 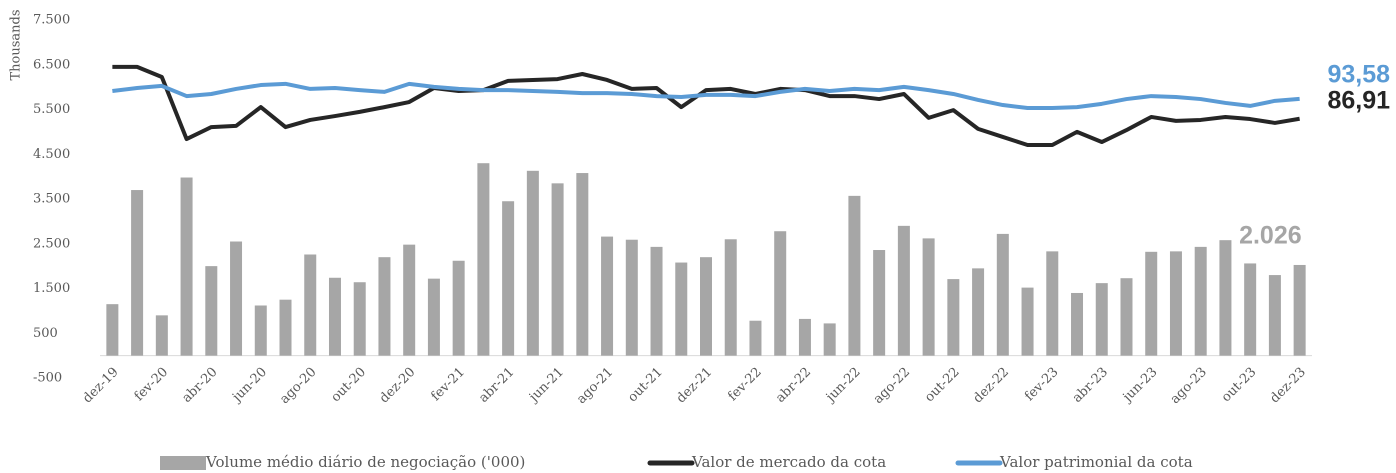 What do you see at coordinates (1189, 386) in the screenshot?
I see `x-tick-label: ago-23` at bounding box center [1189, 386].